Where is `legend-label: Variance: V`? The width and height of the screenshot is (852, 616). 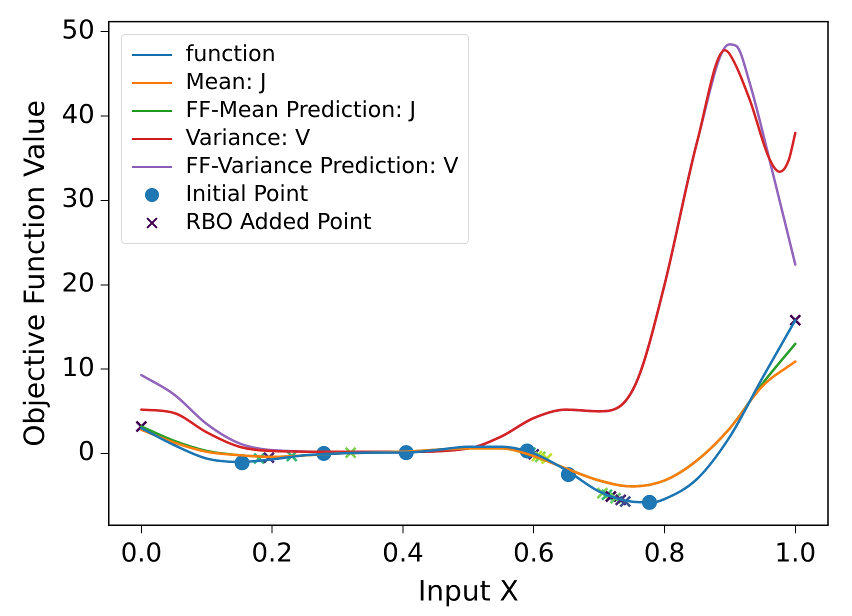 legend-label: Variance: V is located at coordinates (248, 139).